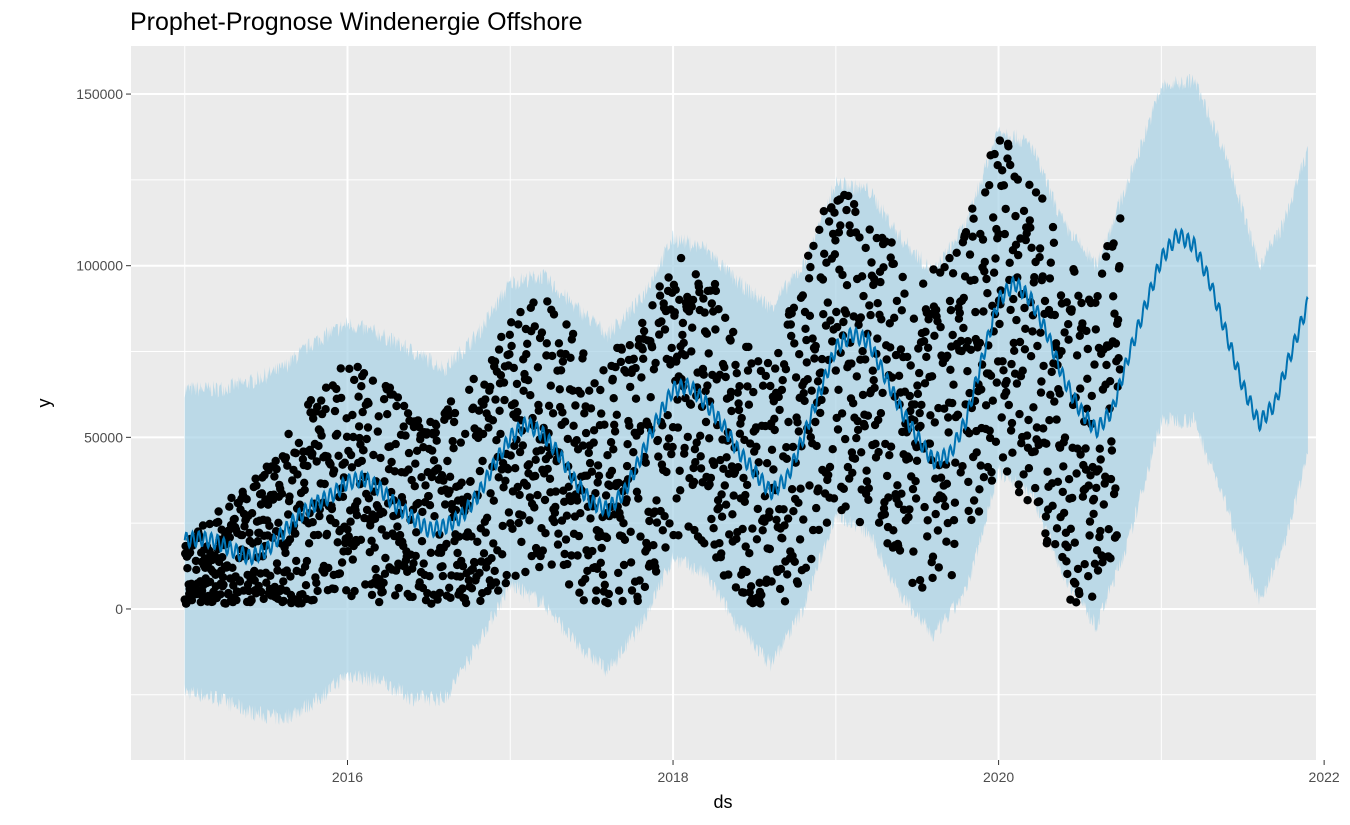 The height and width of the screenshot is (825, 1350). Describe the element at coordinates (356, 22) in the screenshot. I see `chart-title: Prophet-Prognose Windenergie Offshore` at that location.